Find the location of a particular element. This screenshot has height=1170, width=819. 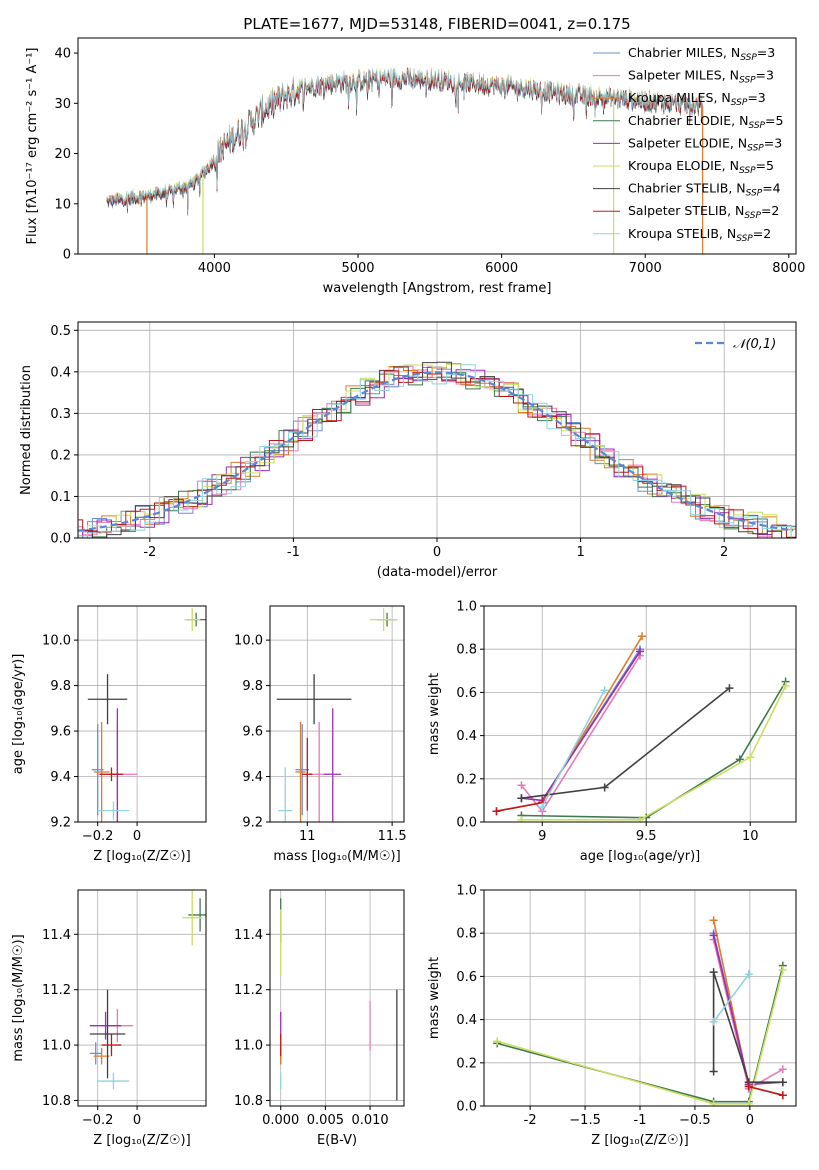

legend-label: Kroupa MILES, NSSP=3 is located at coordinates (697, 99).